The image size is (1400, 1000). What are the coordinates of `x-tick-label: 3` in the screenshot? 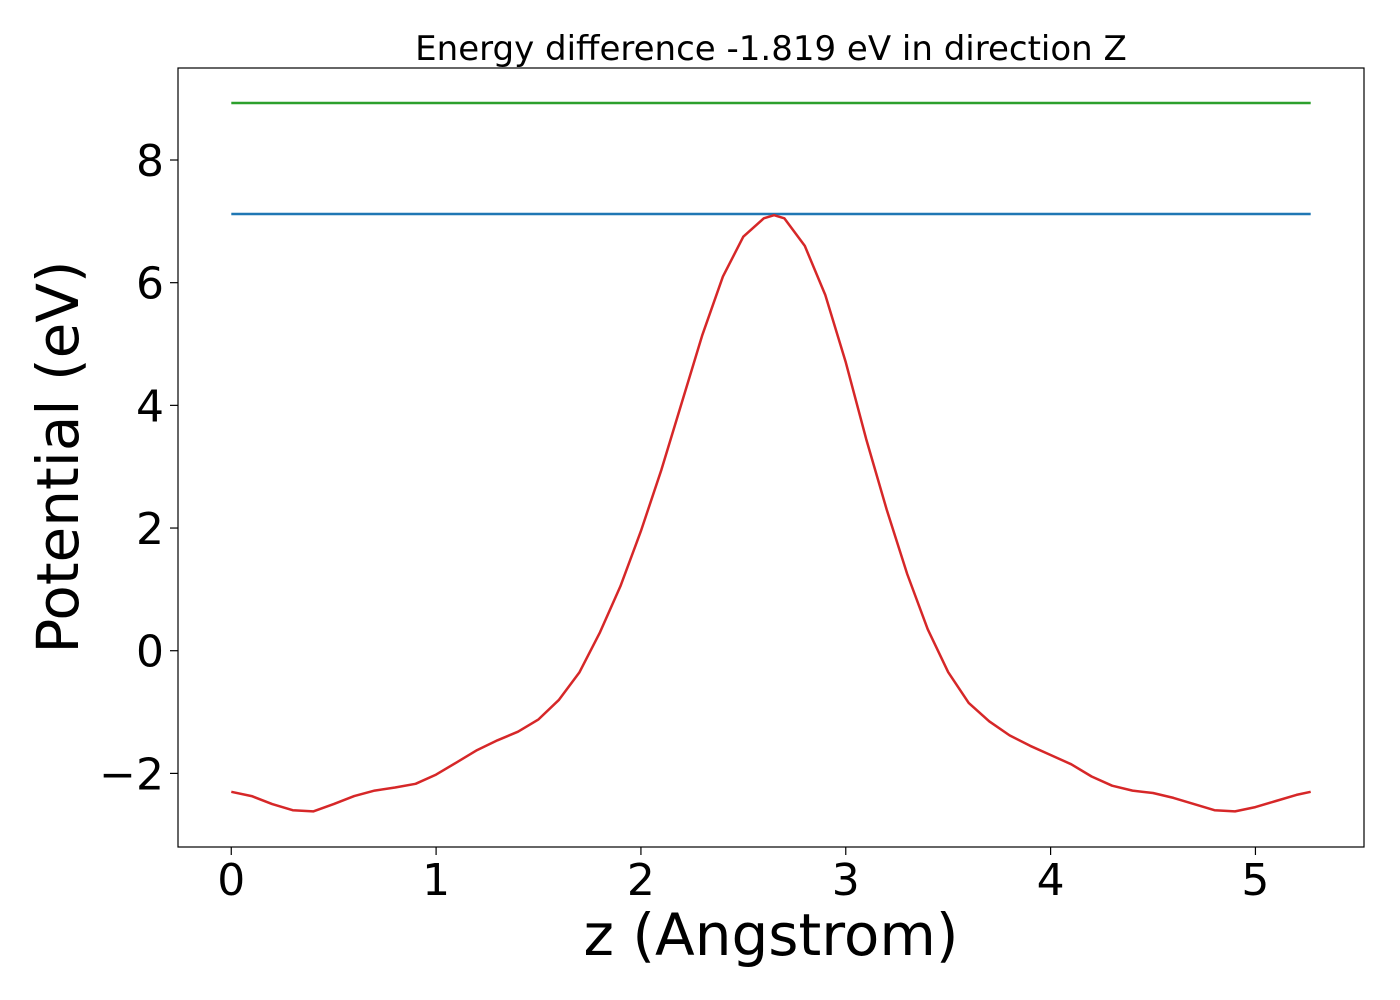 It's located at (846, 880).